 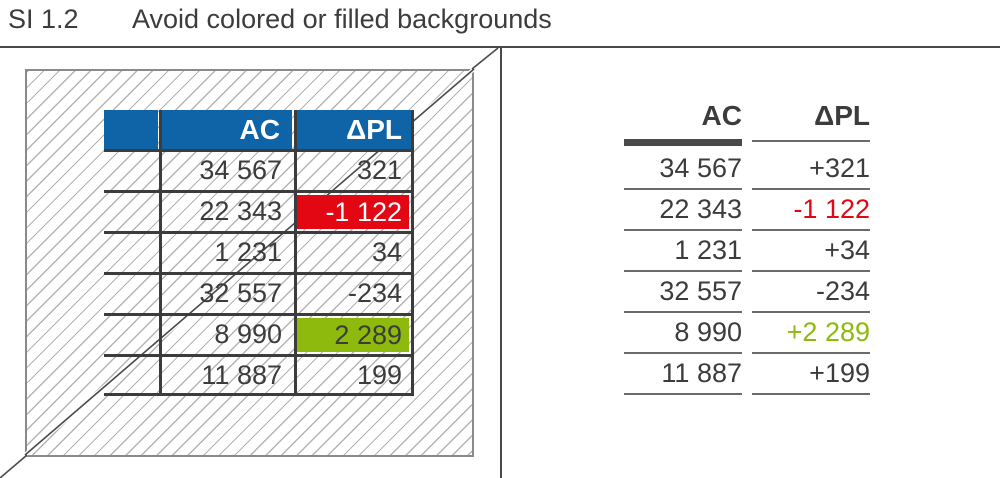 What do you see at coordinates (379, 170) in the screenshot?
I see `bad-dpl-value: 321` at bounding box center [379, 170].